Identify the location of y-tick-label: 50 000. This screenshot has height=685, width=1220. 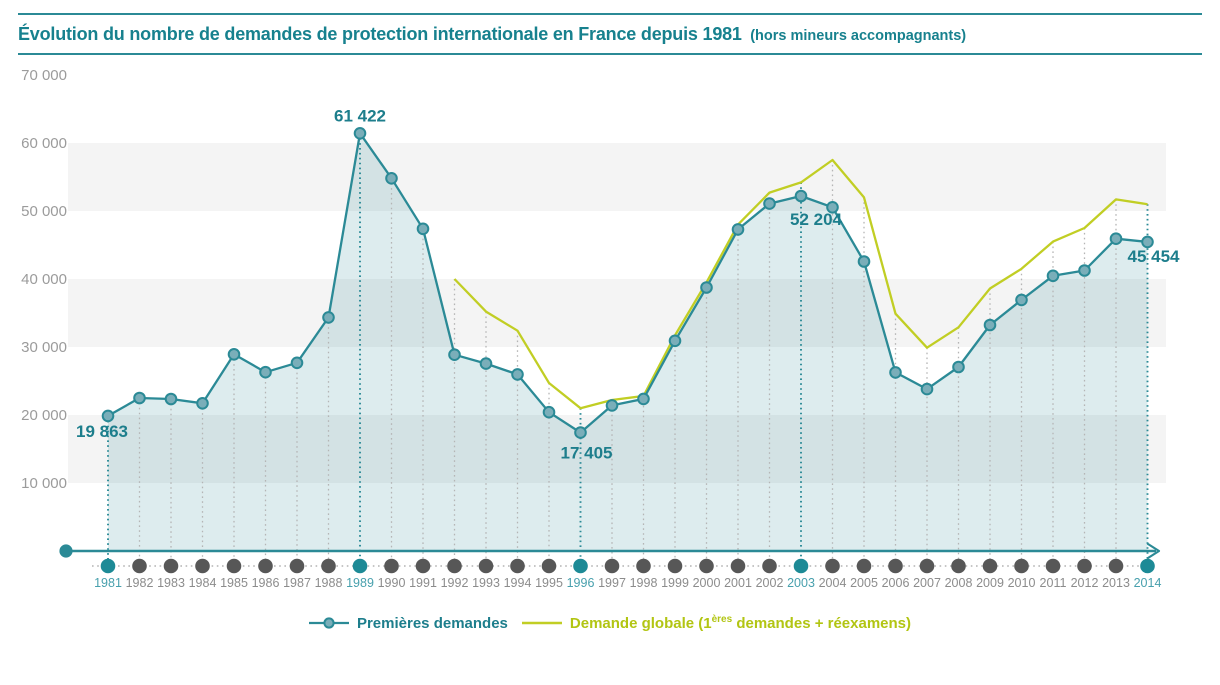
(44, 211).